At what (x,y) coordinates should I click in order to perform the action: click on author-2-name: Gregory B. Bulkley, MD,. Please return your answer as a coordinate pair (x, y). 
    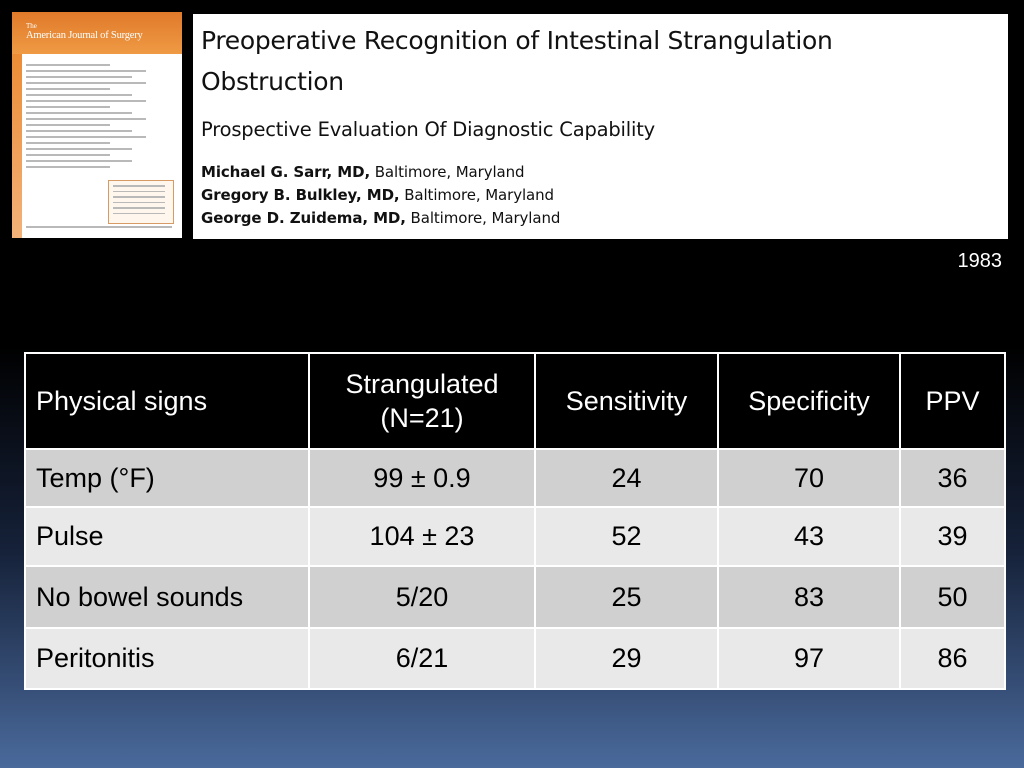
    Looking at the image, I should click on (300, 195).